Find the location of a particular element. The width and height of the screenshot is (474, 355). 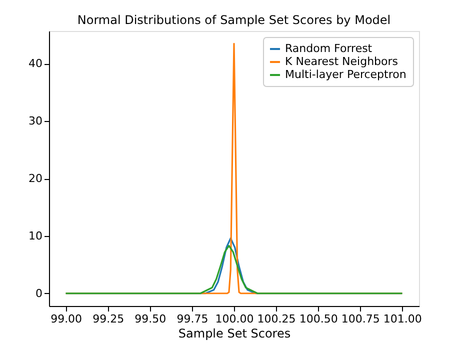

x-tick-label: 100.75 is located at coordinates (360, 319).